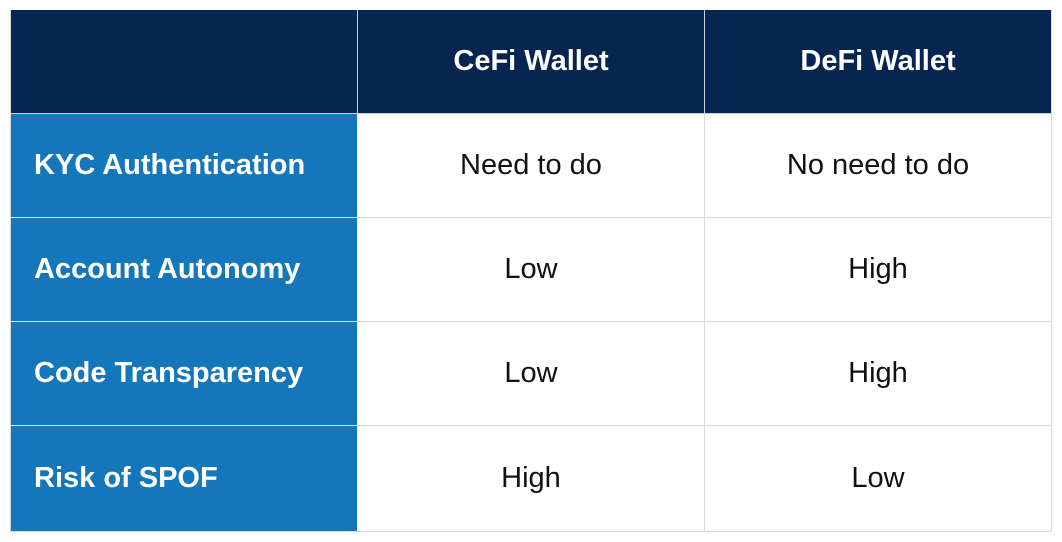 The width and height of the screenshot is (1062, 542). What do you see at coordinates (531, 62) in the screenshot?
I see `header-cefi-wallet: CeFi Wallet` at bounding box center [531, 62].